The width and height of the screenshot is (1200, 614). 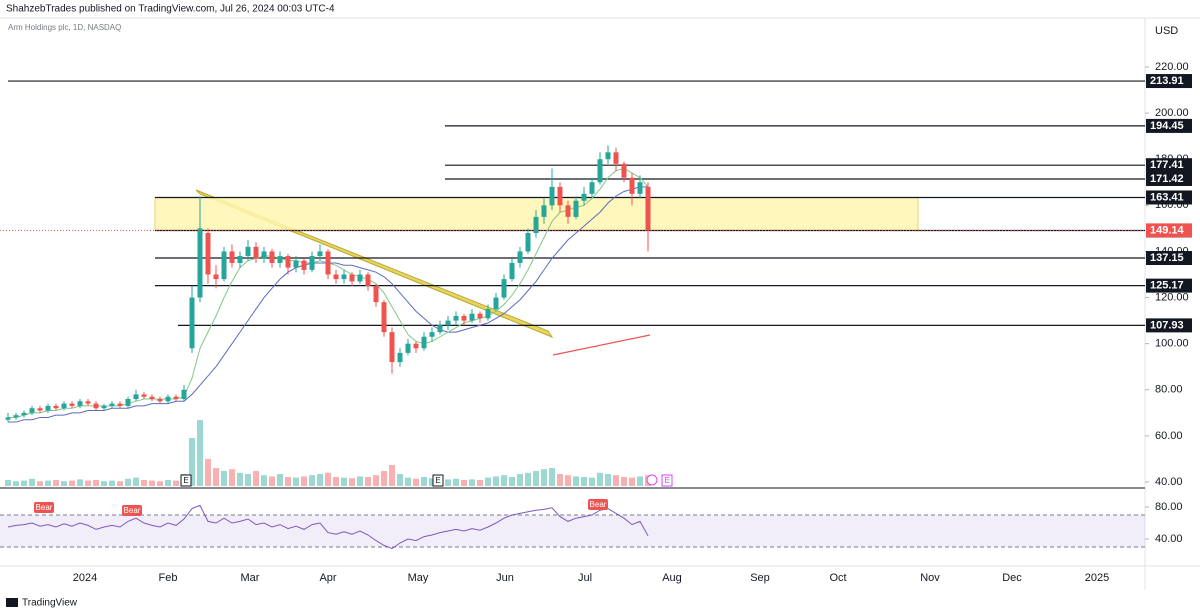 I want to click on rsi-line, so click(x=328, y=527).